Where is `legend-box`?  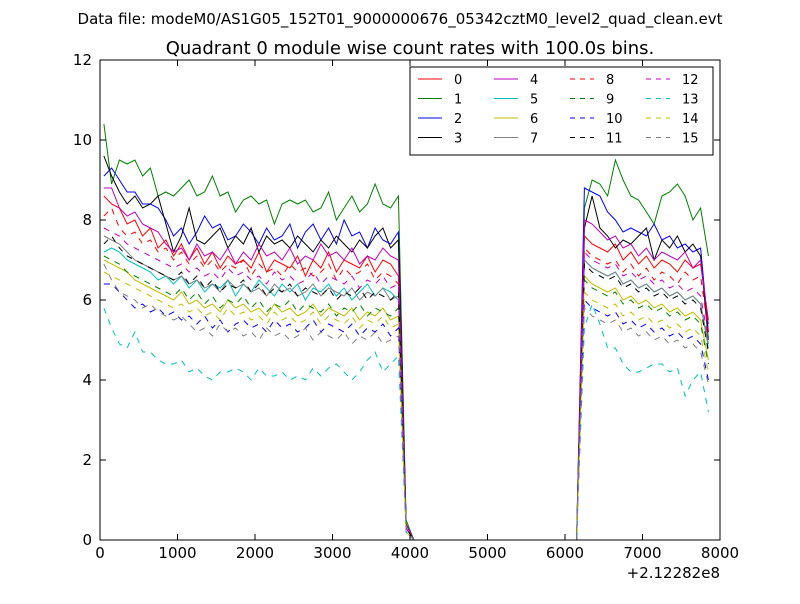
legend-box is located at coordinates (561, 111).